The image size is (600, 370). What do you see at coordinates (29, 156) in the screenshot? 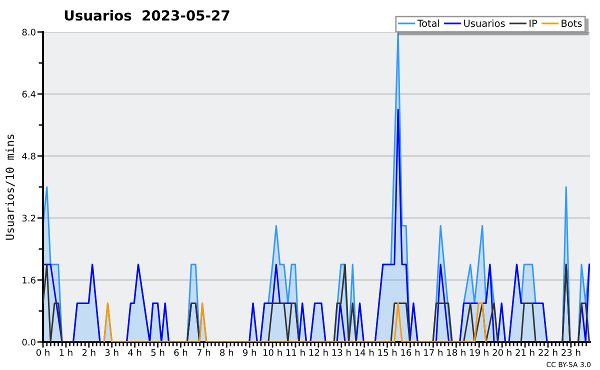
I see `y-tick-label: 4.8` at bounding box center [29, 156].